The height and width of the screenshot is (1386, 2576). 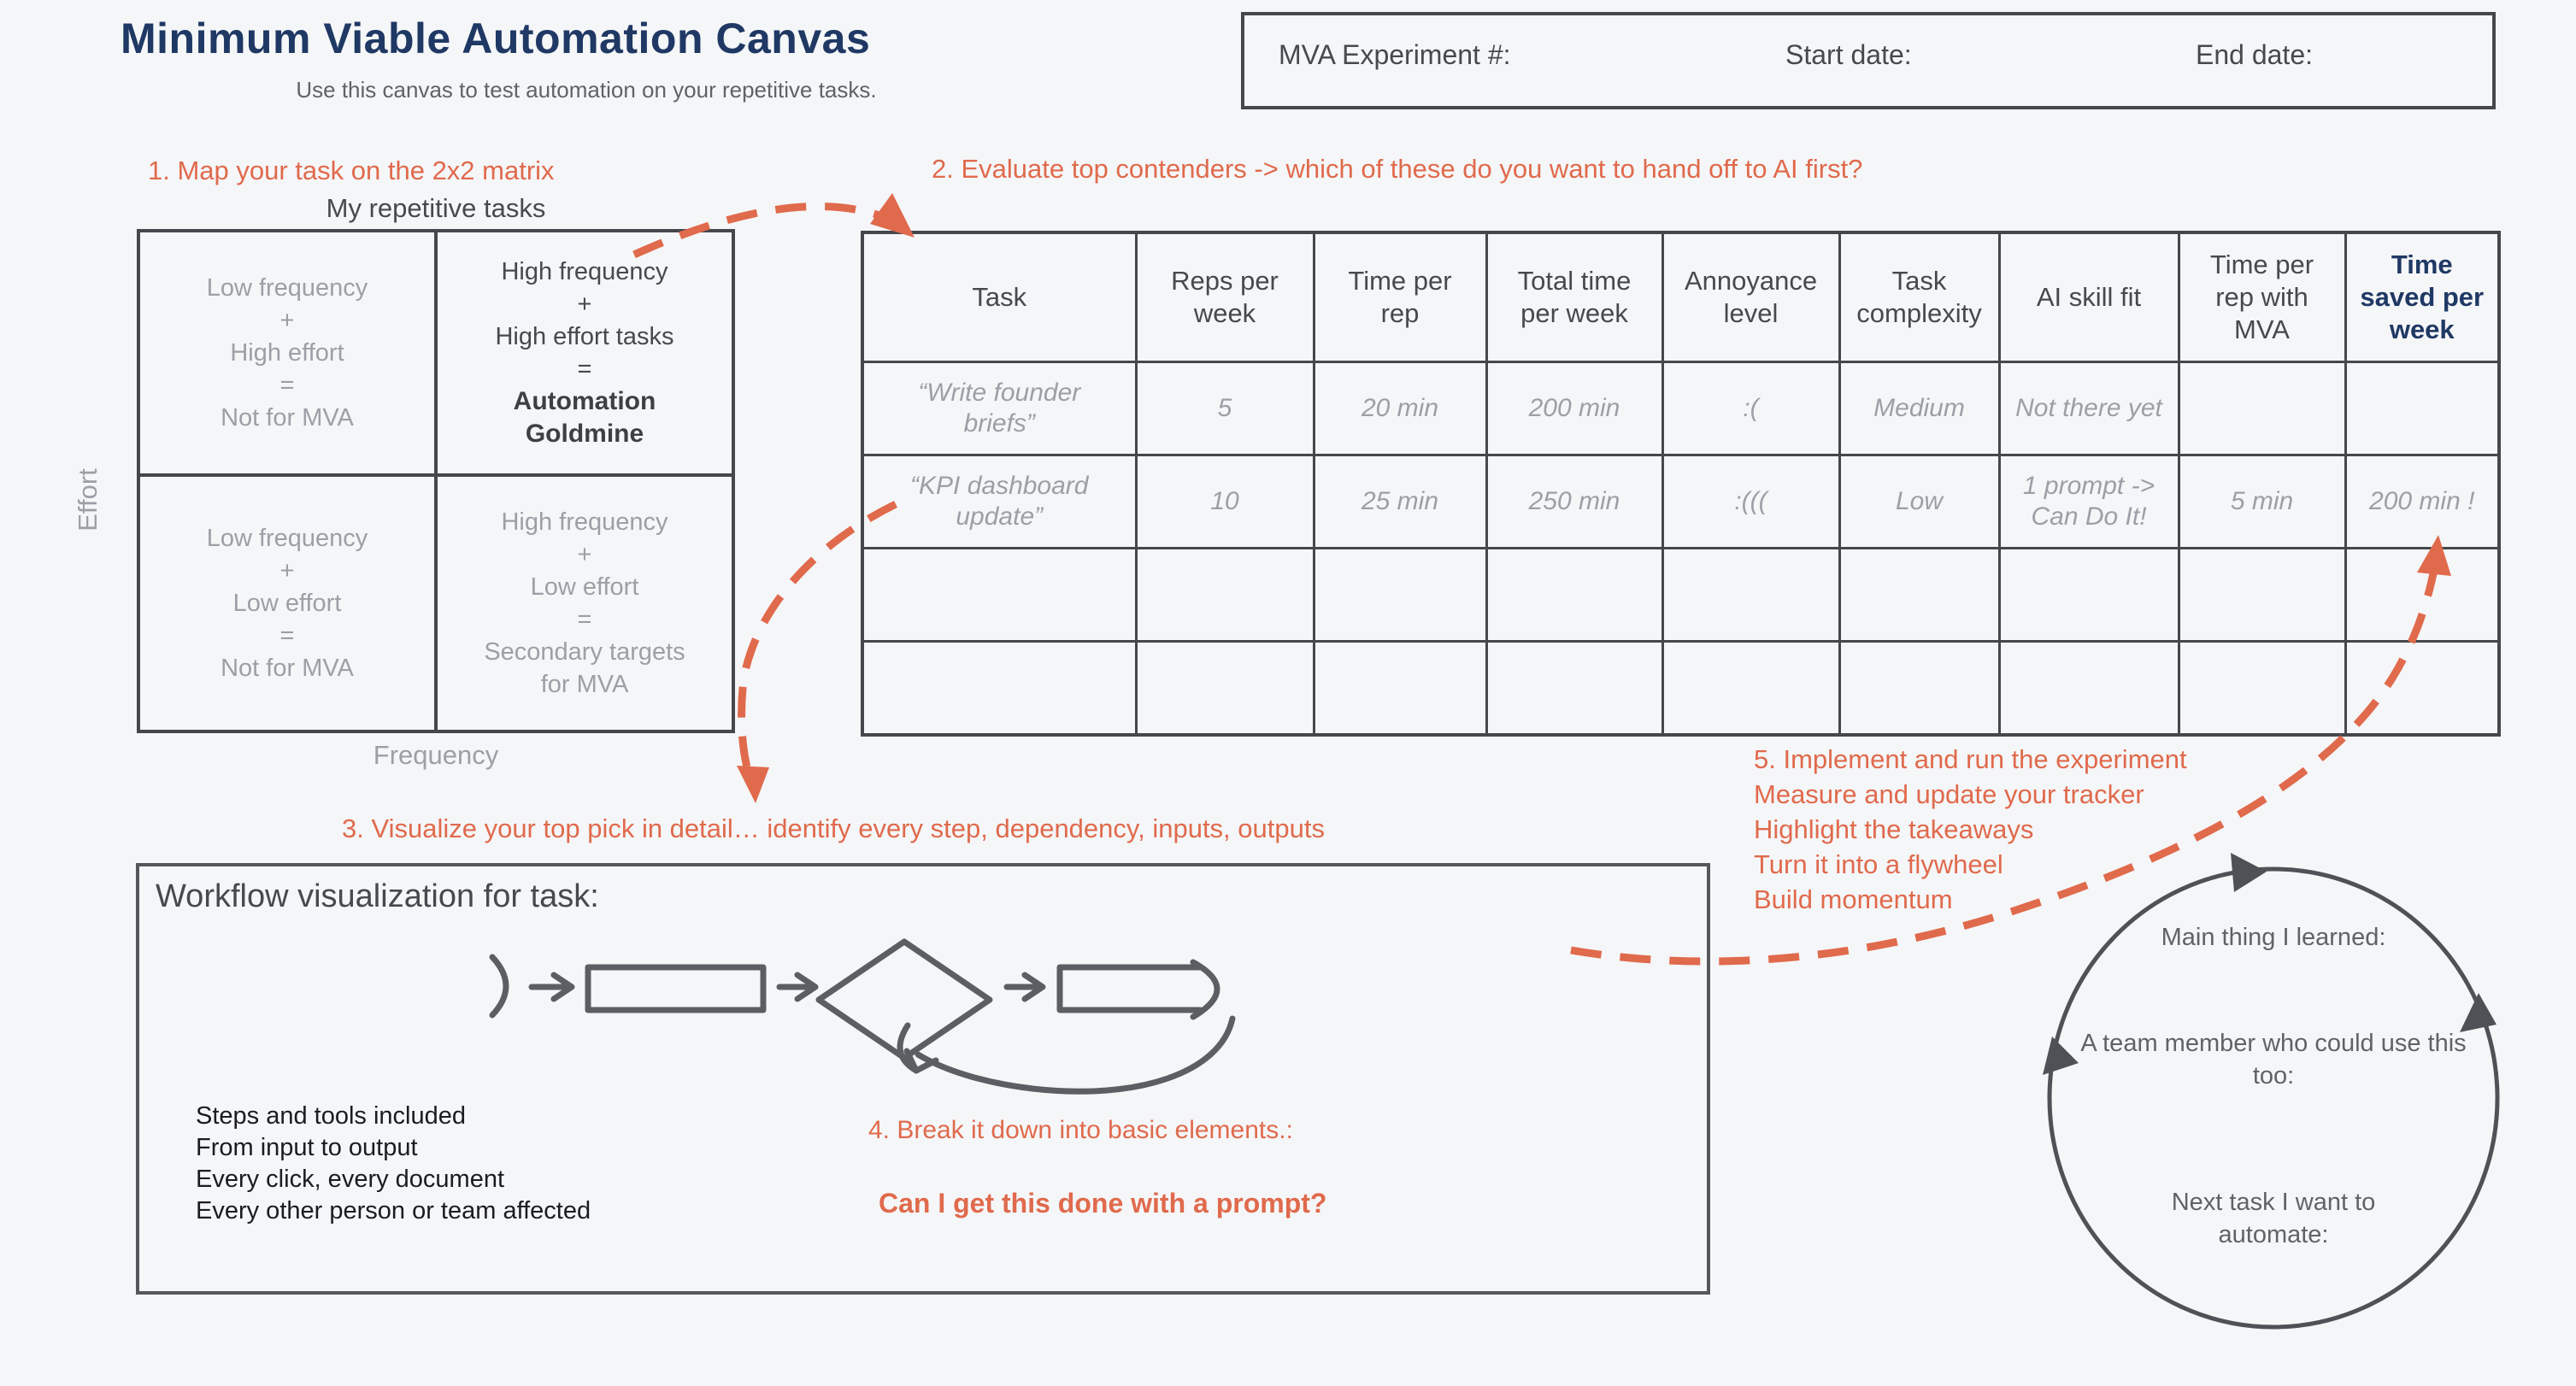 I want to click on end-date-label: End date:, so click(x=2254, y=55).